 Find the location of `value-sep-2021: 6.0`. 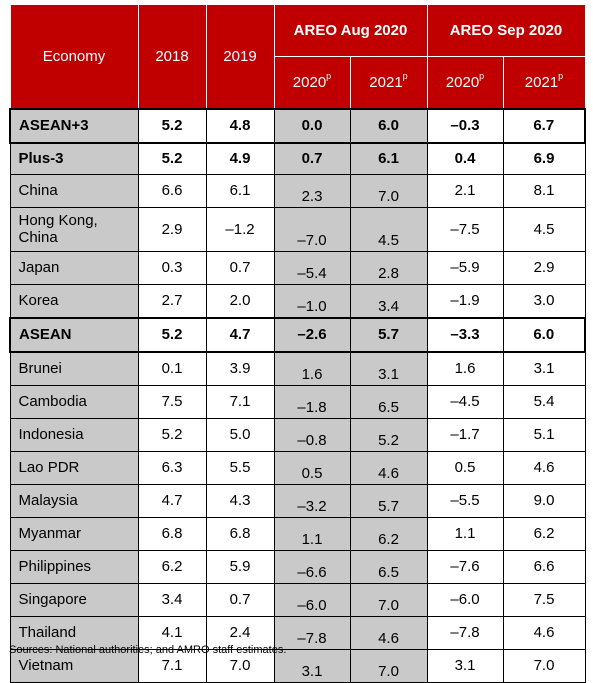

value-sep-2021: 6.0 is located at coordinates (544, 334).